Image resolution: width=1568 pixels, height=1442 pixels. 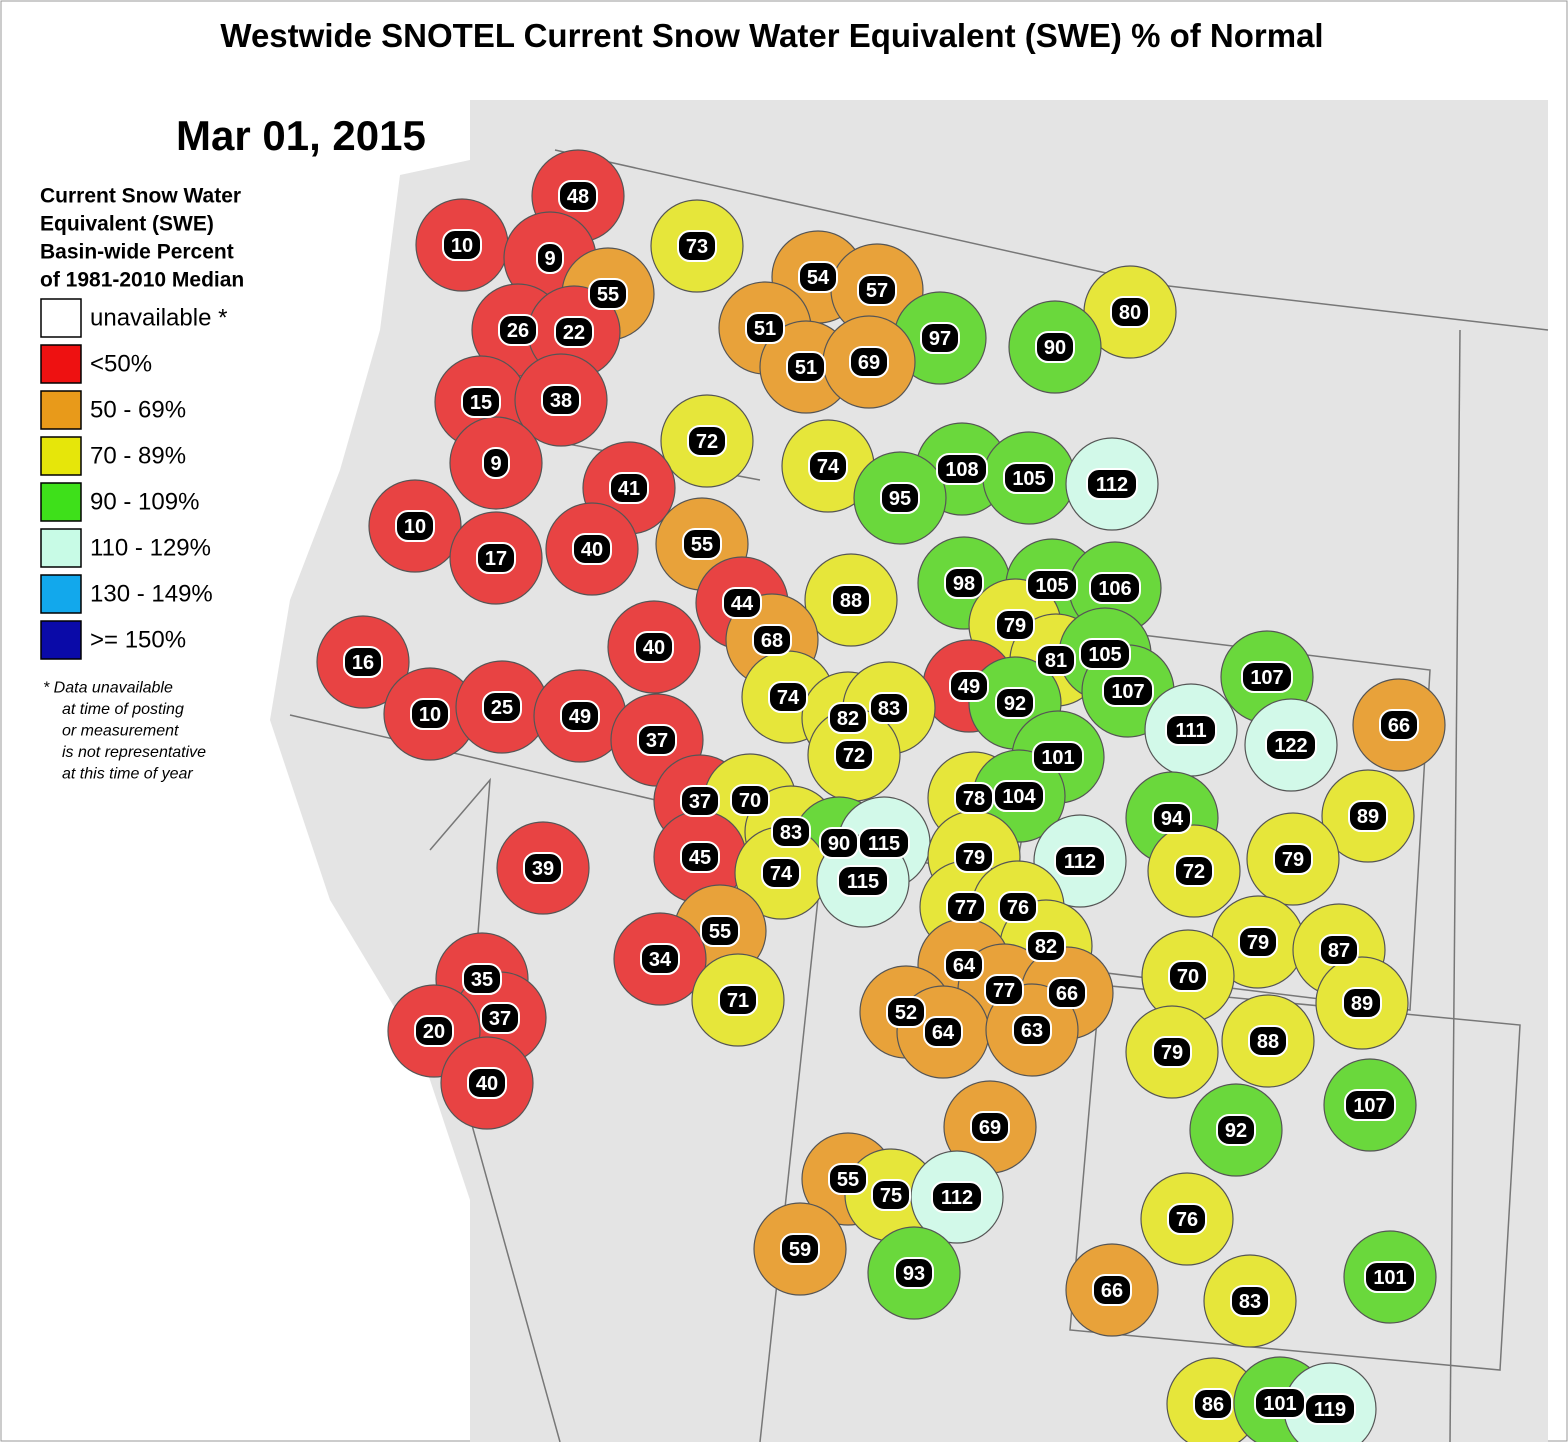 I want to click on basin-value: 22, so click(x=574, y=333).